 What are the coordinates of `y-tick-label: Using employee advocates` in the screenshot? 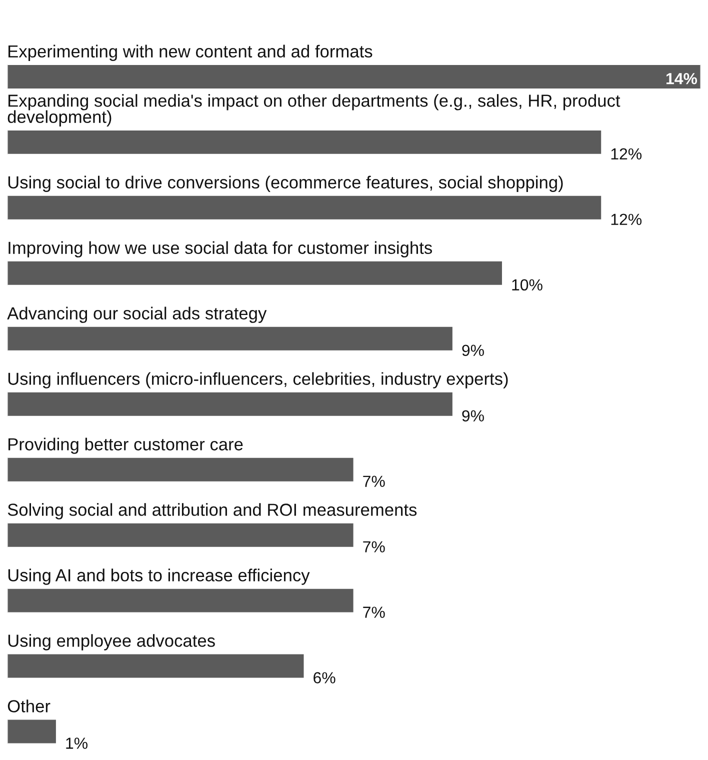 It's located at (111, 642).